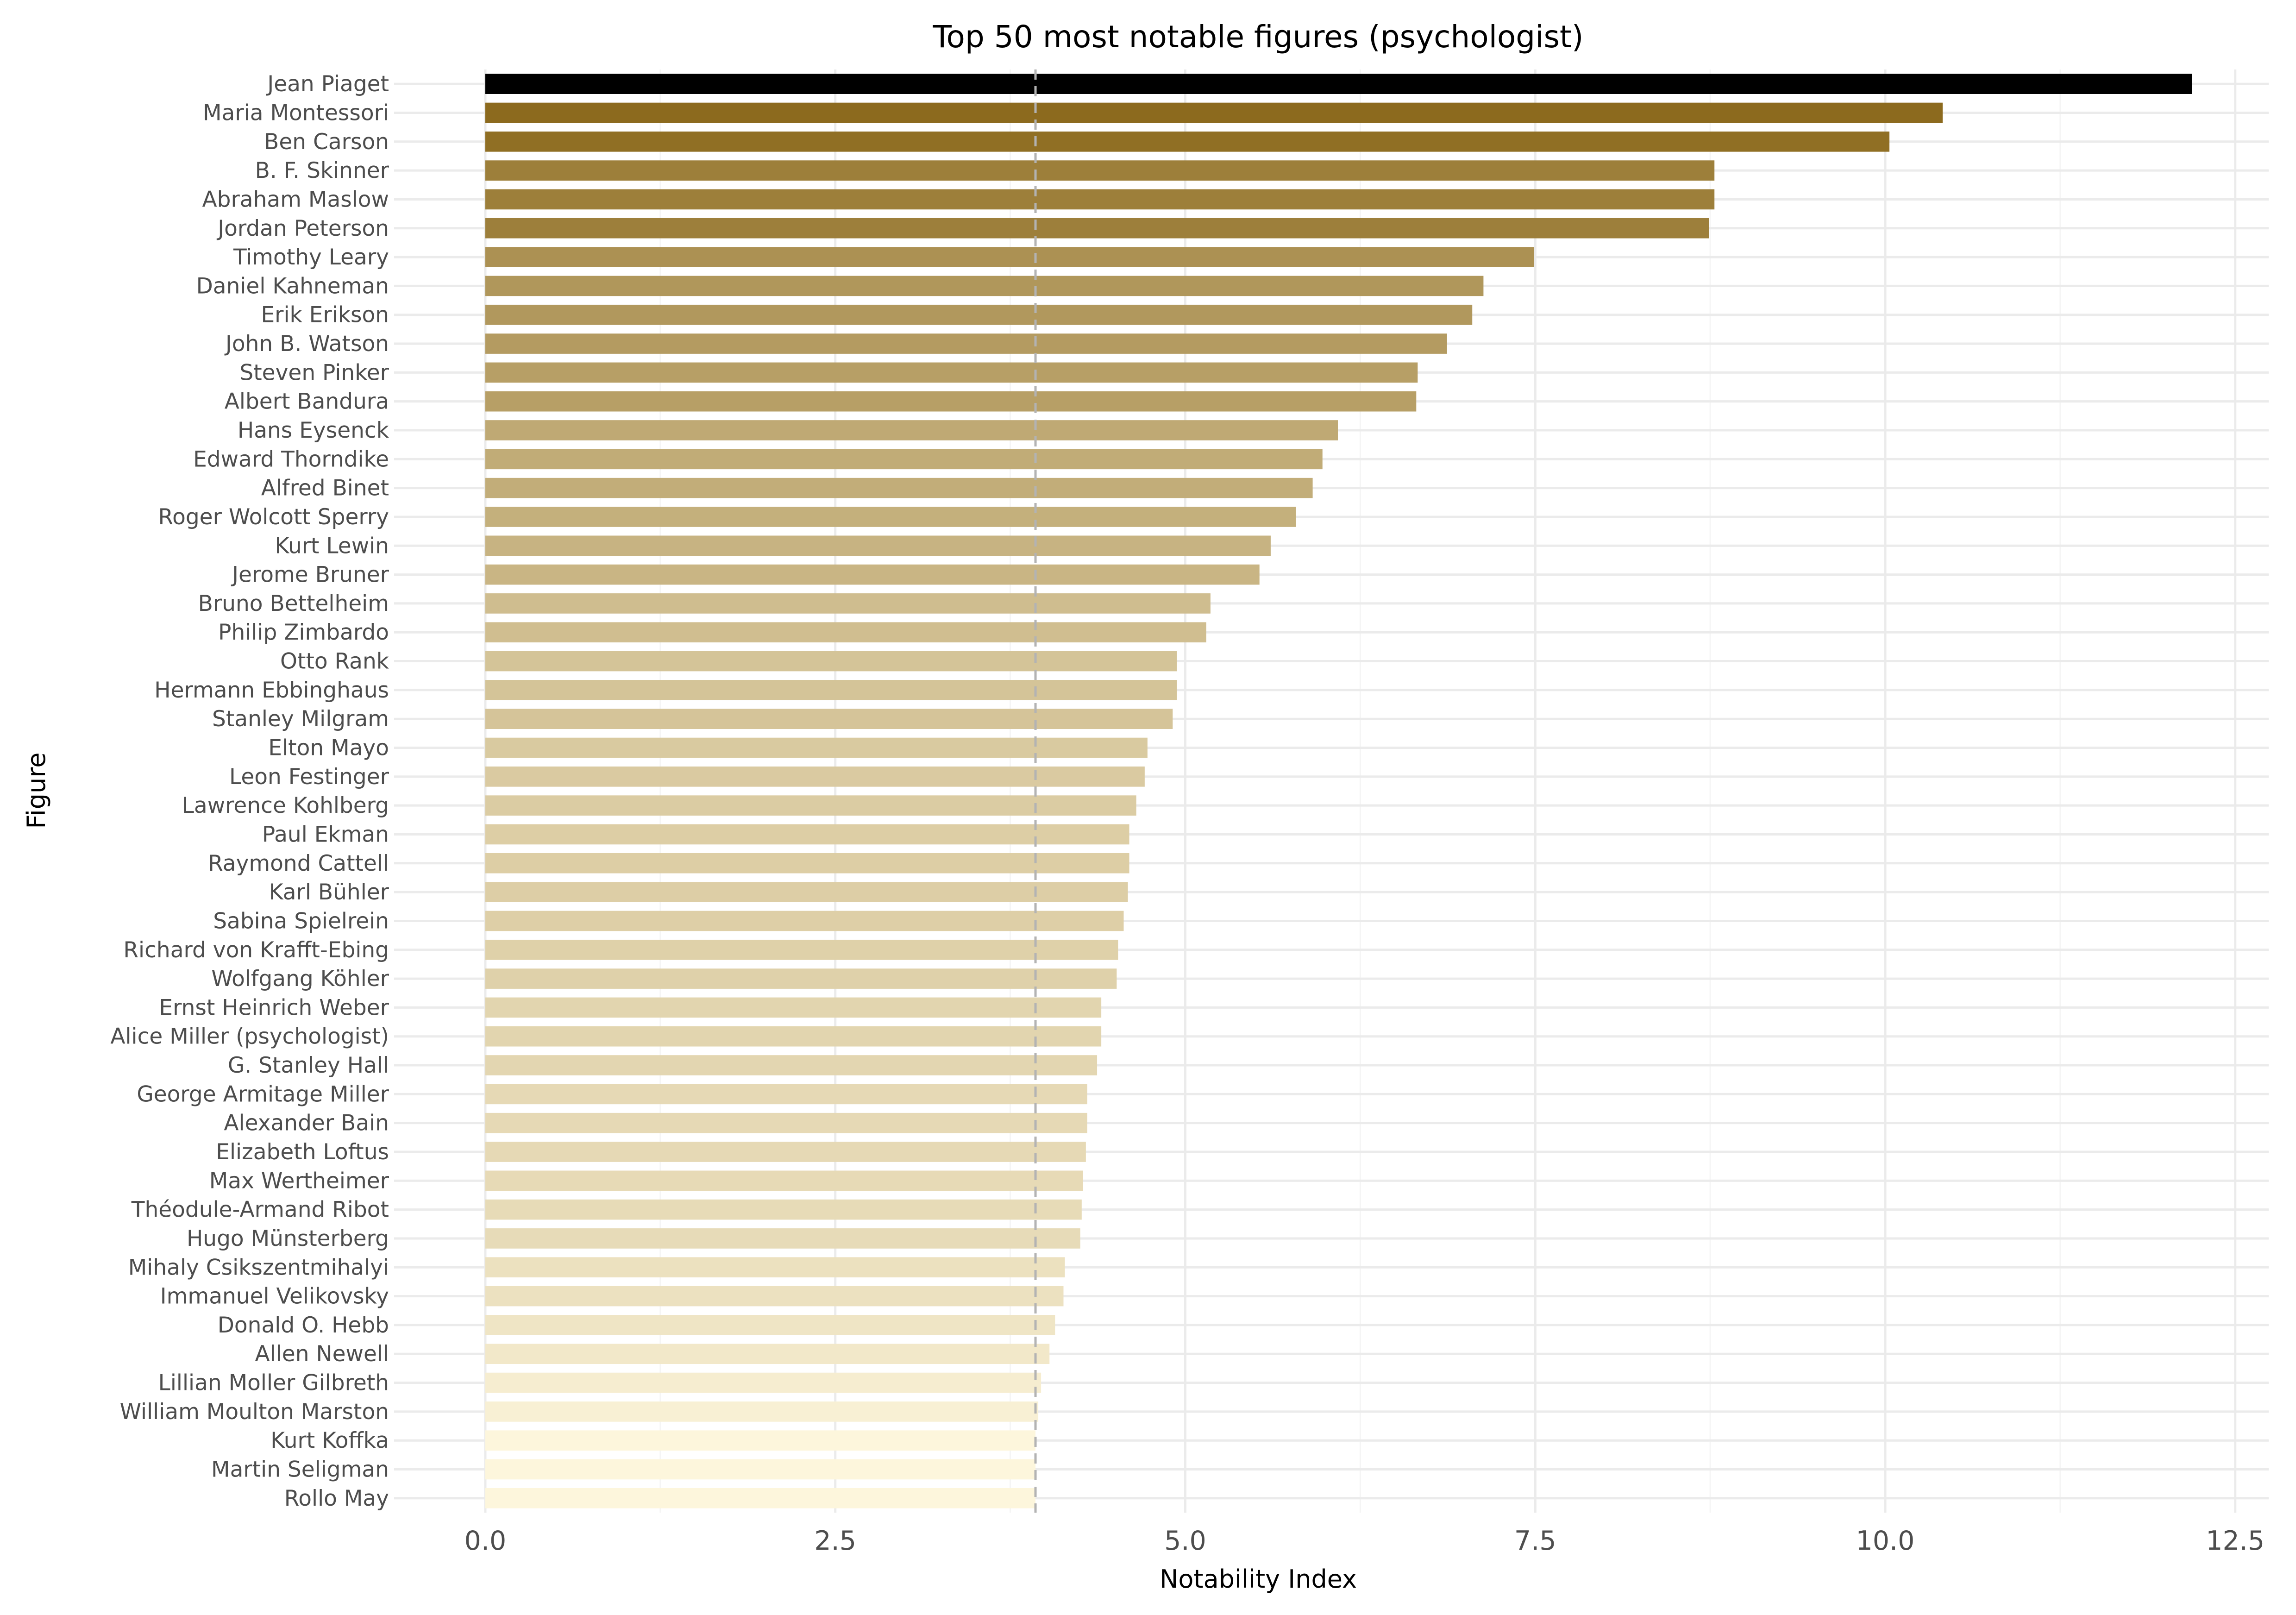 Image resolution: width=2296 pixels, height=1615 pixels. I want to click on y-tick-label: Lillian Moller Gilbreth, so click(273, 1383).